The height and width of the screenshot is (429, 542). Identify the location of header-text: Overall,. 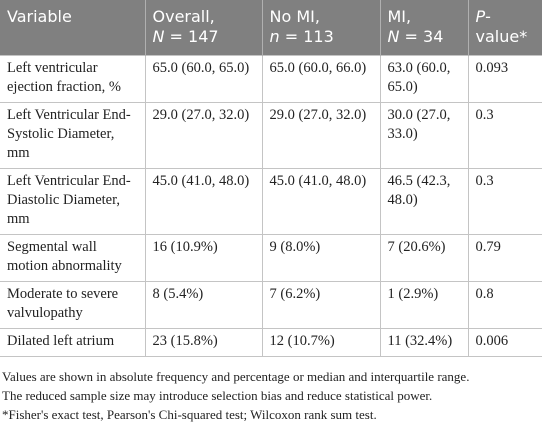
(183, 16).